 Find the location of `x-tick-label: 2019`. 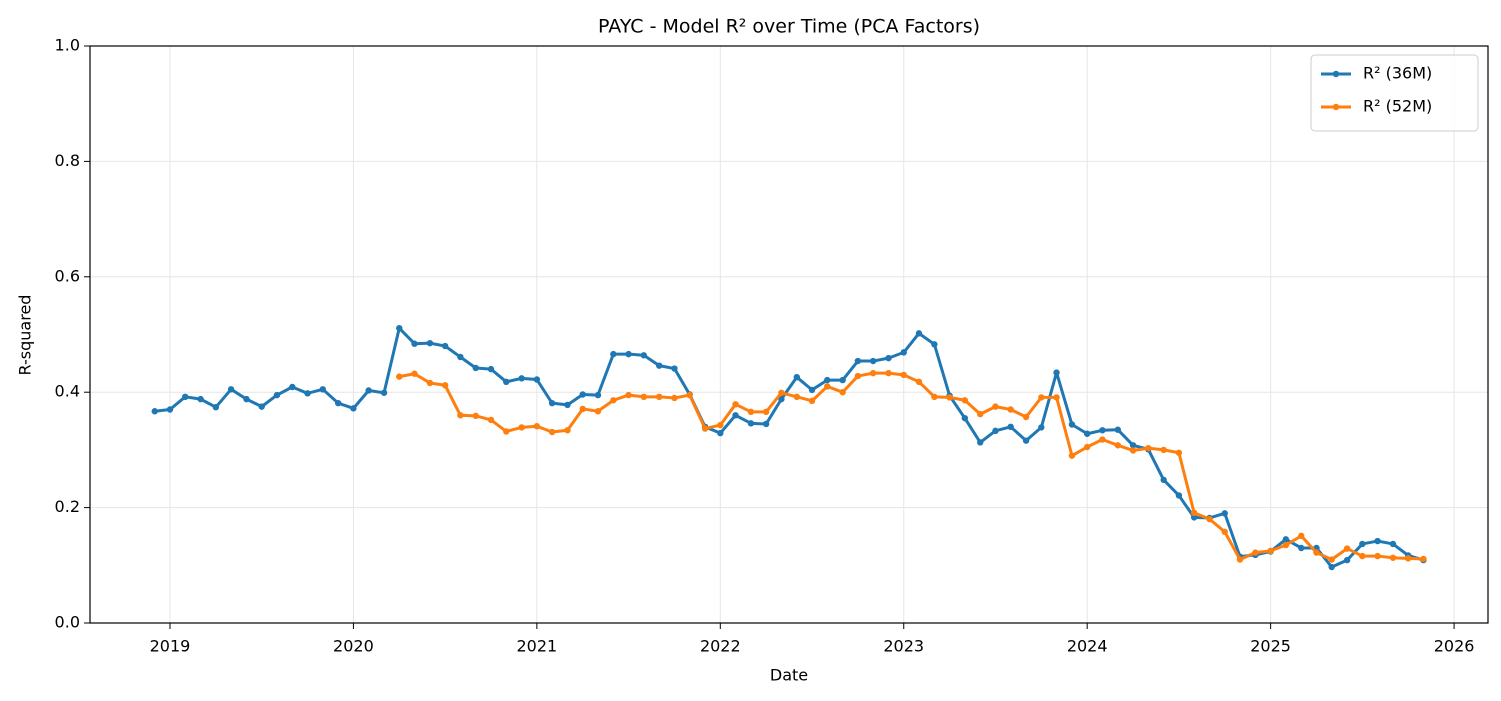

x-tick-label: 2019 is located at coordinates (170, 646).